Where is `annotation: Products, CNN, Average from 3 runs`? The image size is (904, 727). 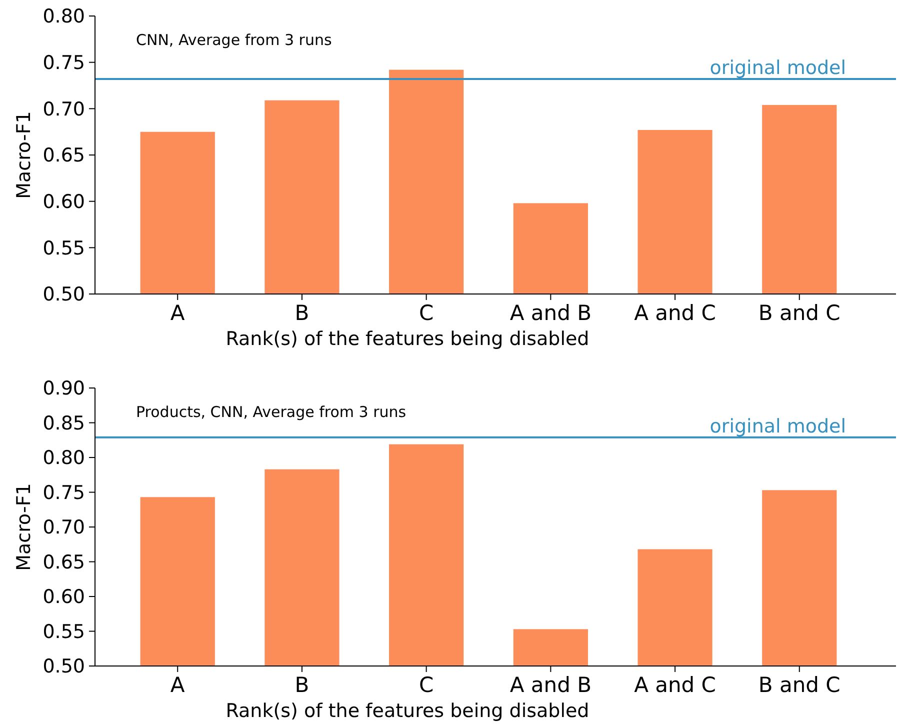
annotation: Products, CNN, Average from 3 runs is located at coordinates (271, 412).